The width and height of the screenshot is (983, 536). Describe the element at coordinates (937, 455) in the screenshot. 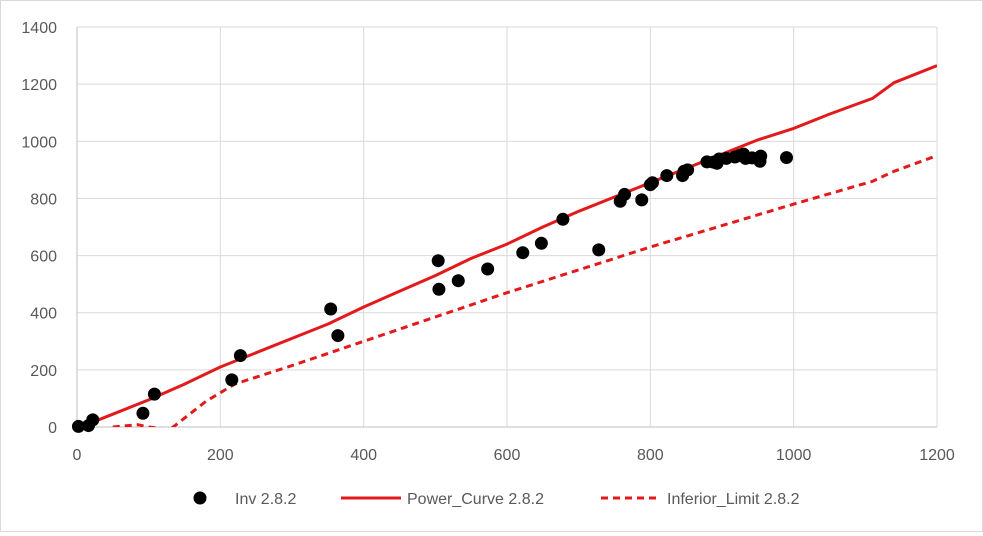

I see `x-tick-label: 1200` at that location.